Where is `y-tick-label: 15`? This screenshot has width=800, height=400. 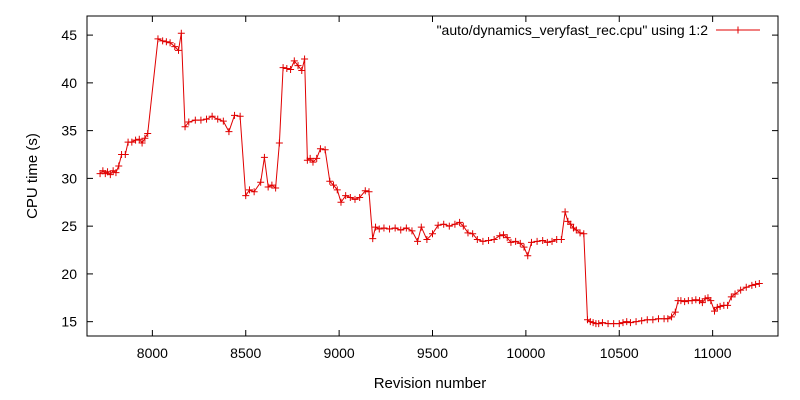 y-tick-label: 15 is located at coordinates (69, 322).